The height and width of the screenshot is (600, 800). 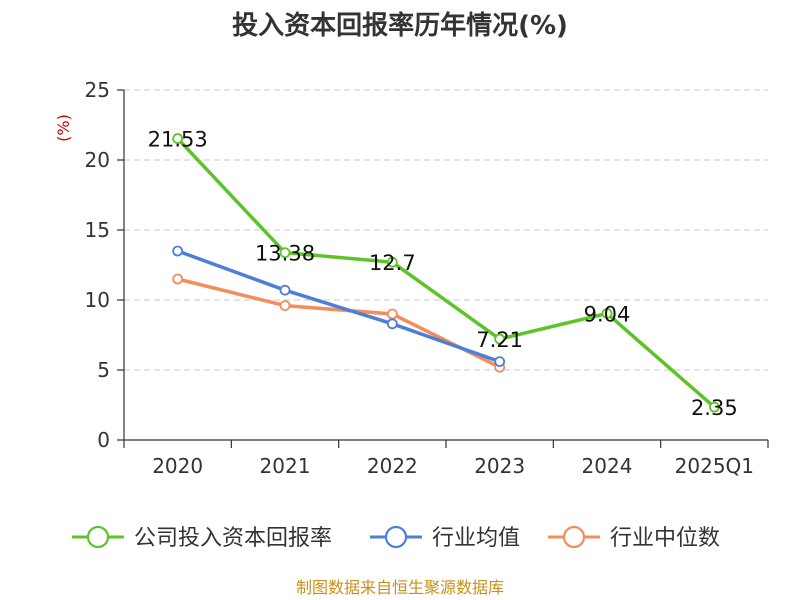 What do you see at coordinates (665, 538) in the screenshot?
I see `legend-label-2: 行业中位数` at bounding box center [665, 538].